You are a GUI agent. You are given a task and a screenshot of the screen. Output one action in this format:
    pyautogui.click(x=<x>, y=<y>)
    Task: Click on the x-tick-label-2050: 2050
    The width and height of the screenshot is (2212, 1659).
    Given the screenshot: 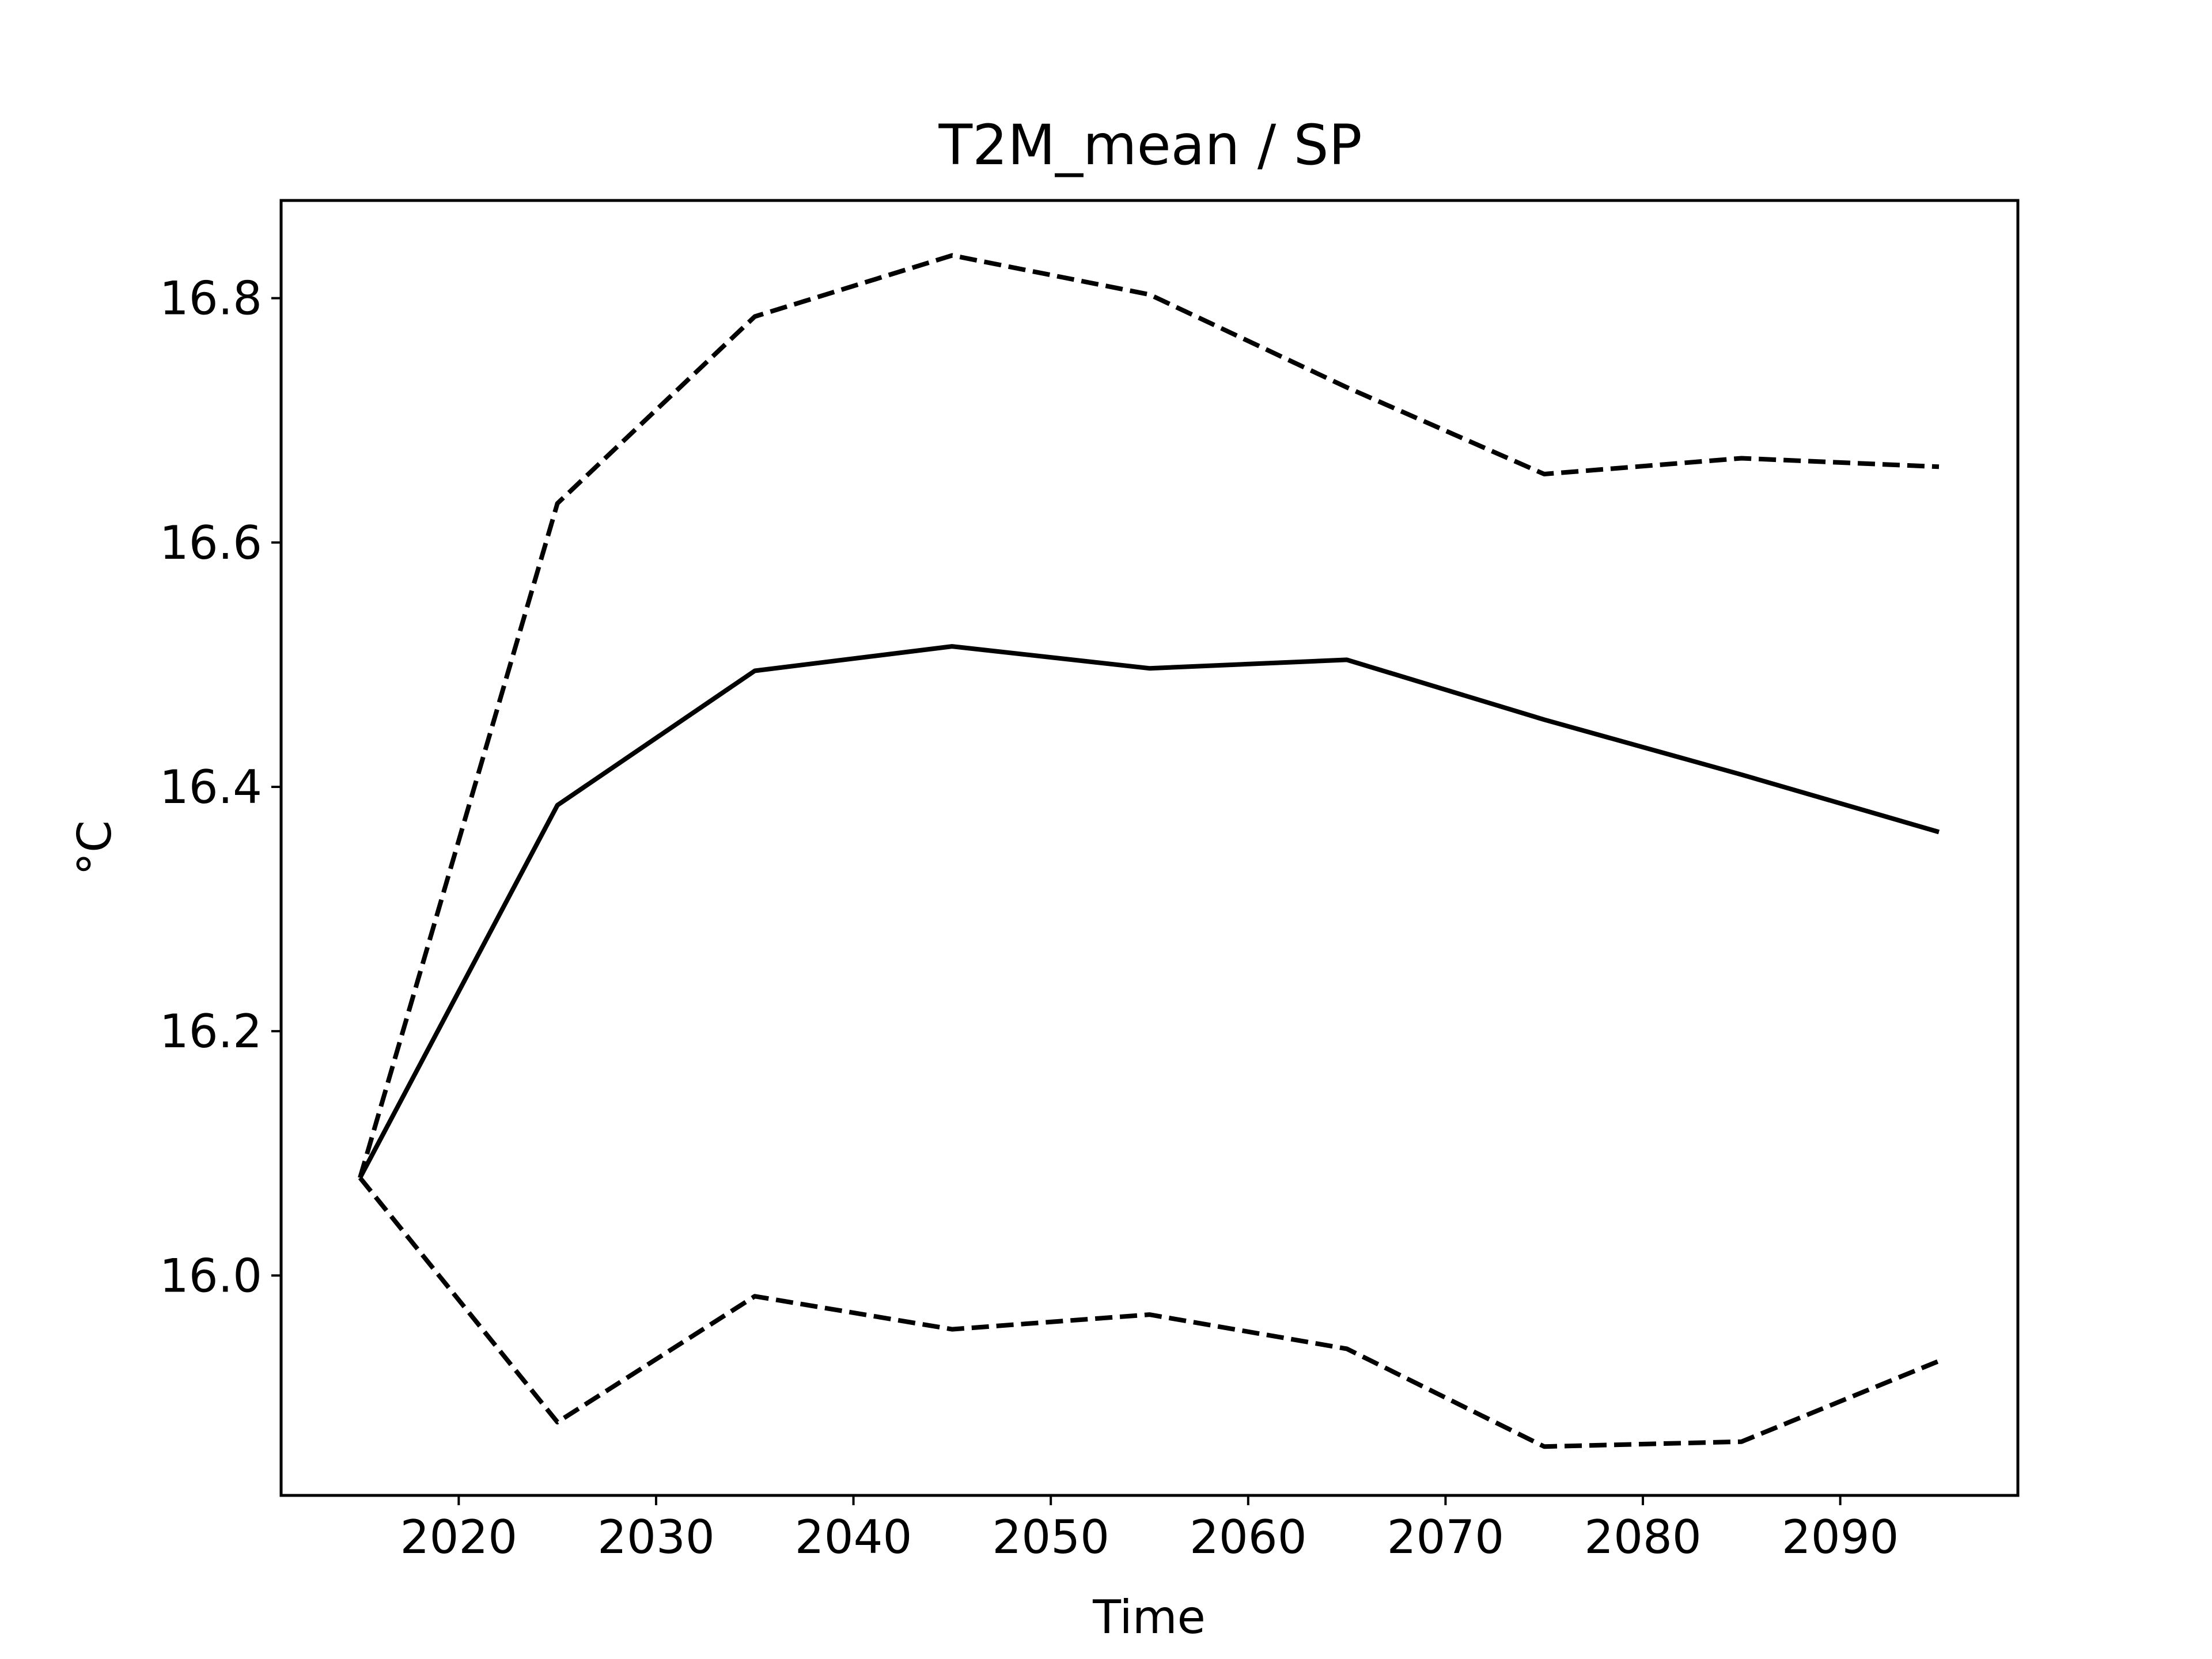 What is the action you would take?
    pyautogui.click(x=1050, y=1537)
    